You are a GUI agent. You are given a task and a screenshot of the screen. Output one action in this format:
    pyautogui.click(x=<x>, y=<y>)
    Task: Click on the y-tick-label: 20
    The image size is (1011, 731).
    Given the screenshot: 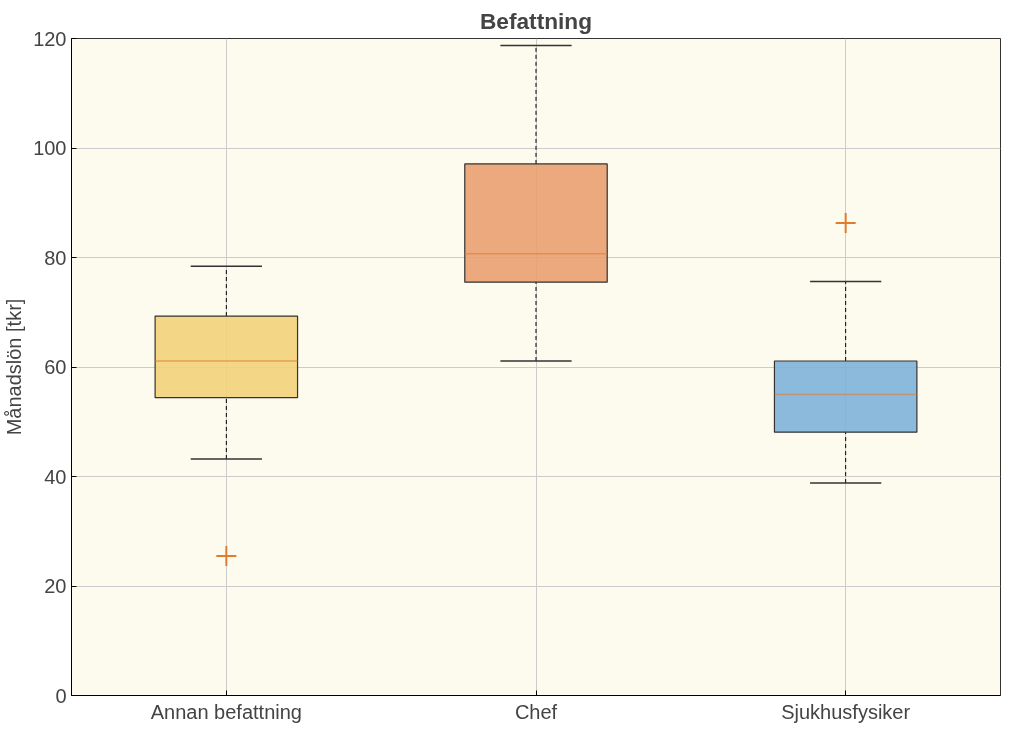 What is the action you would take?
    pyautogui.click(x=55, y=586)
    